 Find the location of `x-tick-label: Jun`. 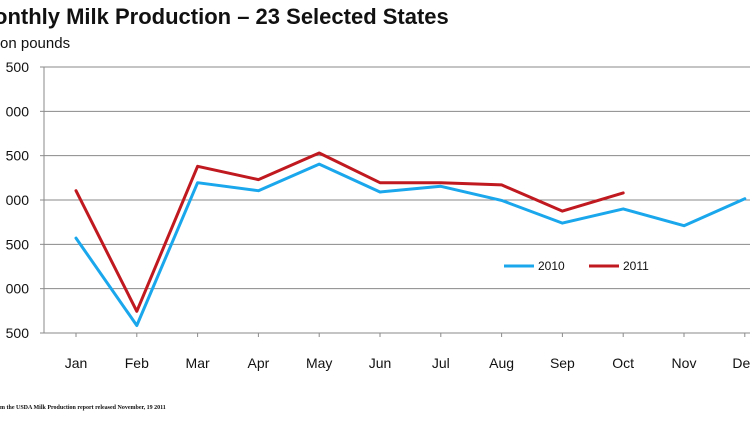

x-tick-label: Jun is located at coordinates (380, 363).